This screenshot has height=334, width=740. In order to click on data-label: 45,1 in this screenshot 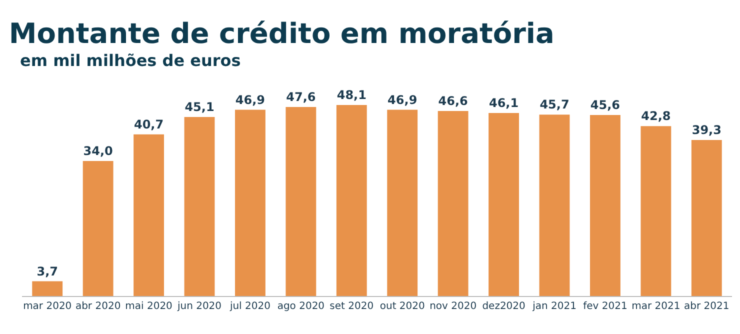, I will do `click(199, 107)`.